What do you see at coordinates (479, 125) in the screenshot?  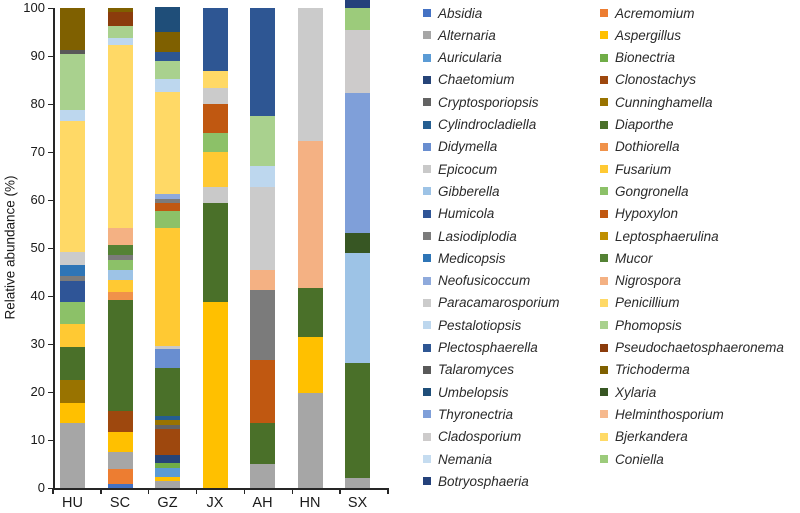 I see `legend-item-Cylindrocladiella: Cylindrocladiella` at bounding box center [479, 125].